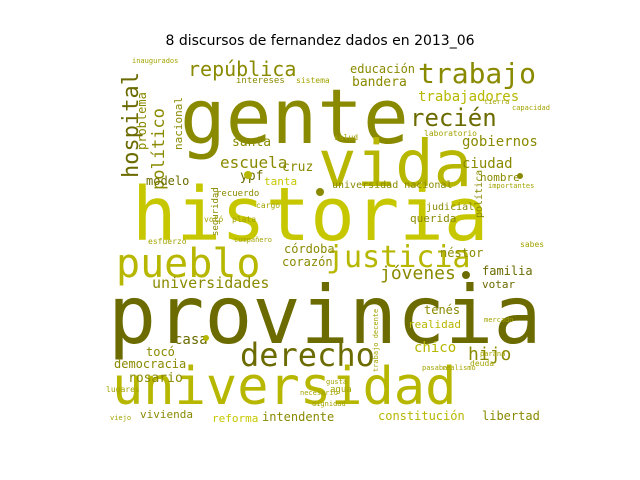 The height and width of the screenshot is (480, 640). What do you see at coordinates (434, 324) in the screenshot?
I see `word: realidad` at bounding box center [434, 324].